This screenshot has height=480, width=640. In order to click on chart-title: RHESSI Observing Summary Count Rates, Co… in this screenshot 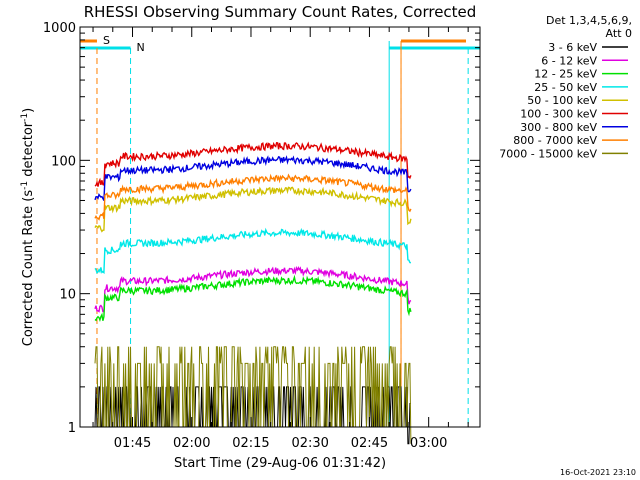, I will do `click(280, 12)`.